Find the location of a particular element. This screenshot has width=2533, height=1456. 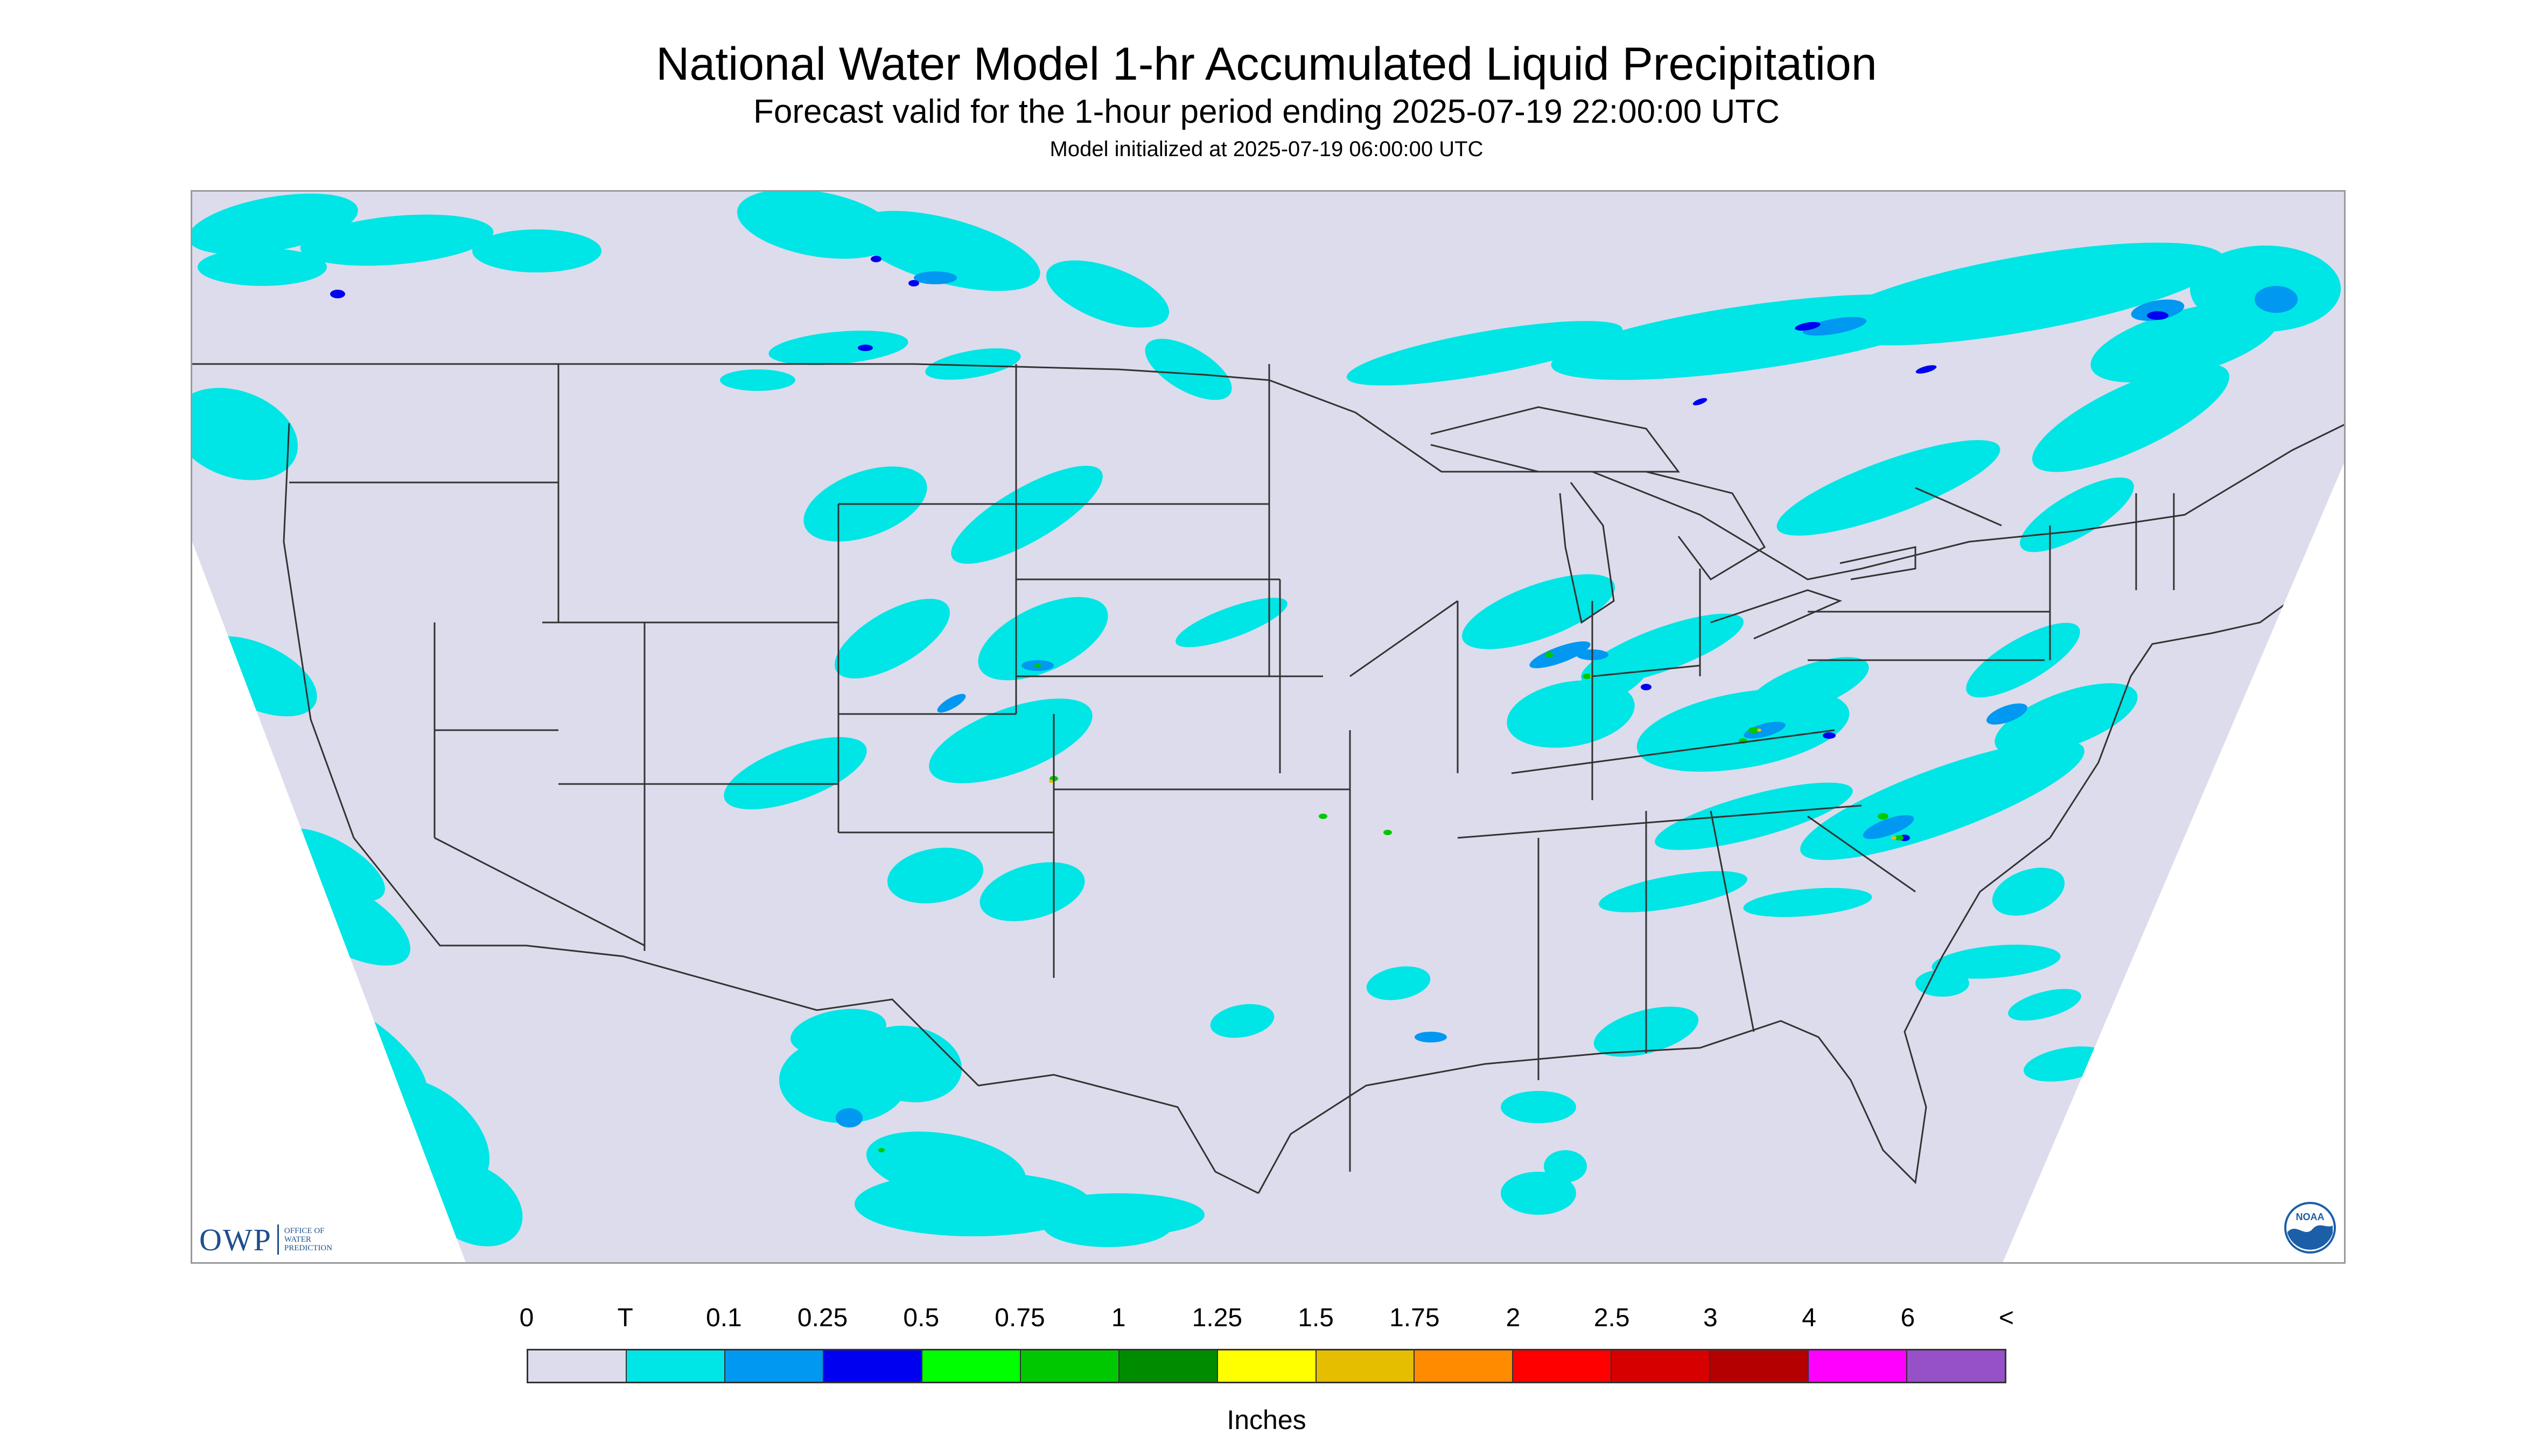

lake-michigan is located at coordinates (1587, 553).